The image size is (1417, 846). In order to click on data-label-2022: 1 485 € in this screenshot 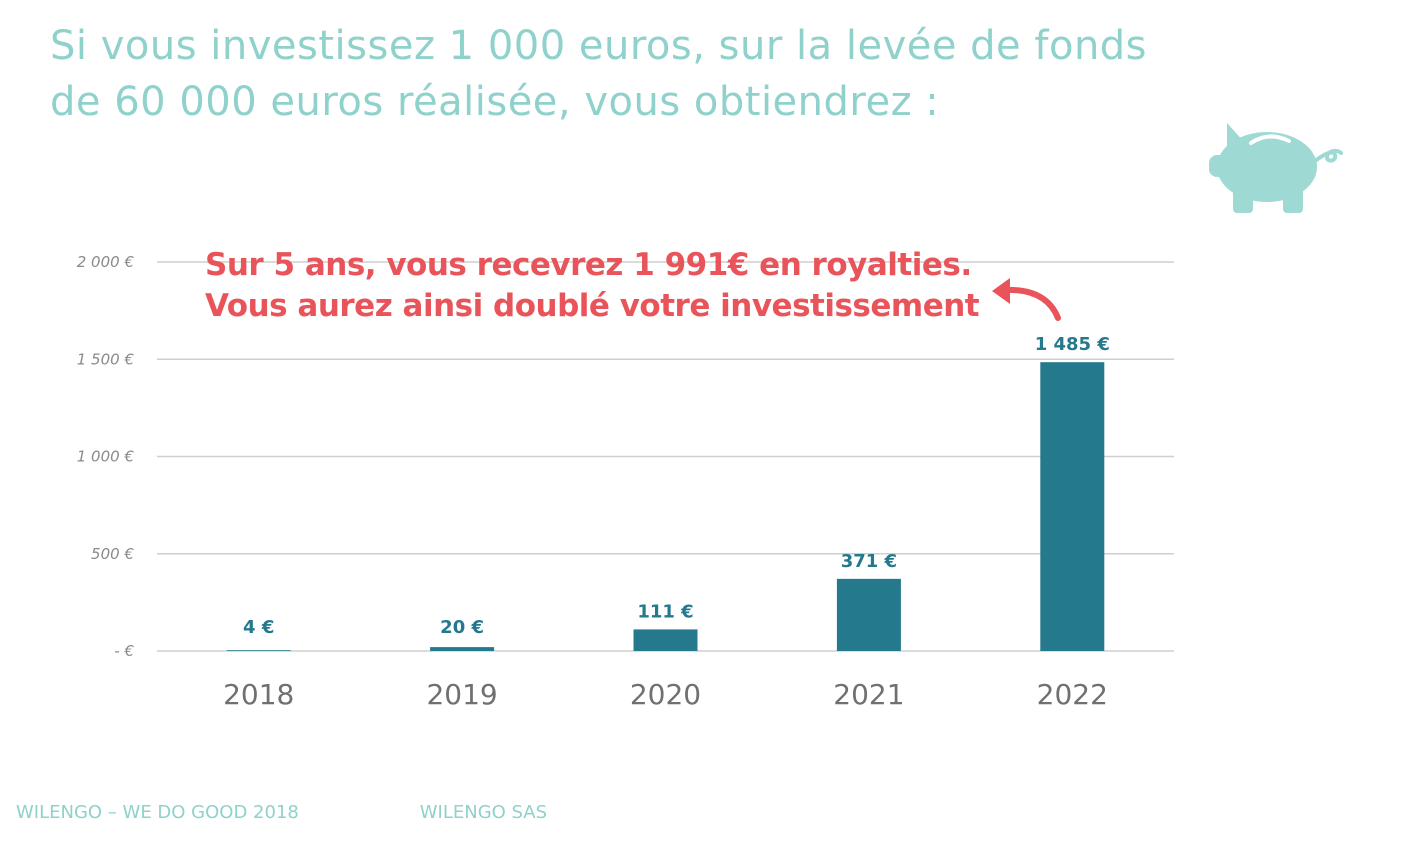, I will do `click(1072, 344)`.